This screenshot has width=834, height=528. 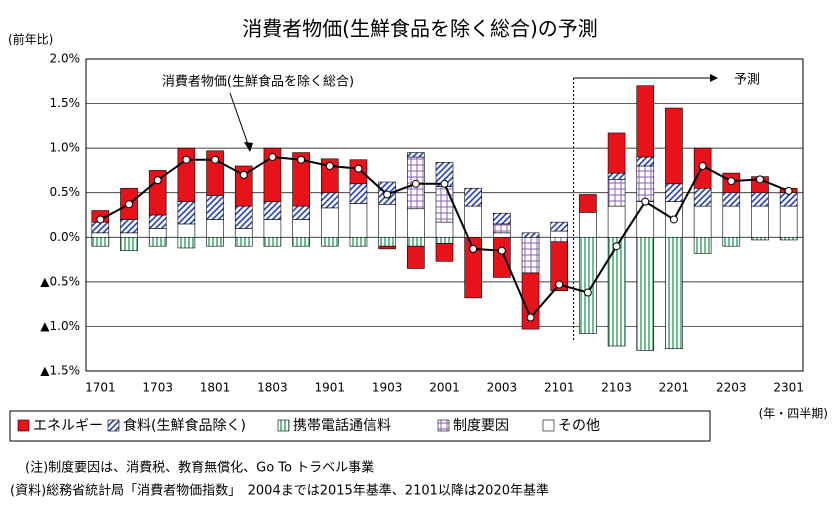 What do you see at coordinates (184, 425) in the screenshot?
I see `legend-label: 食料(生鮮食品除く)` at bounding box center [184, 425].